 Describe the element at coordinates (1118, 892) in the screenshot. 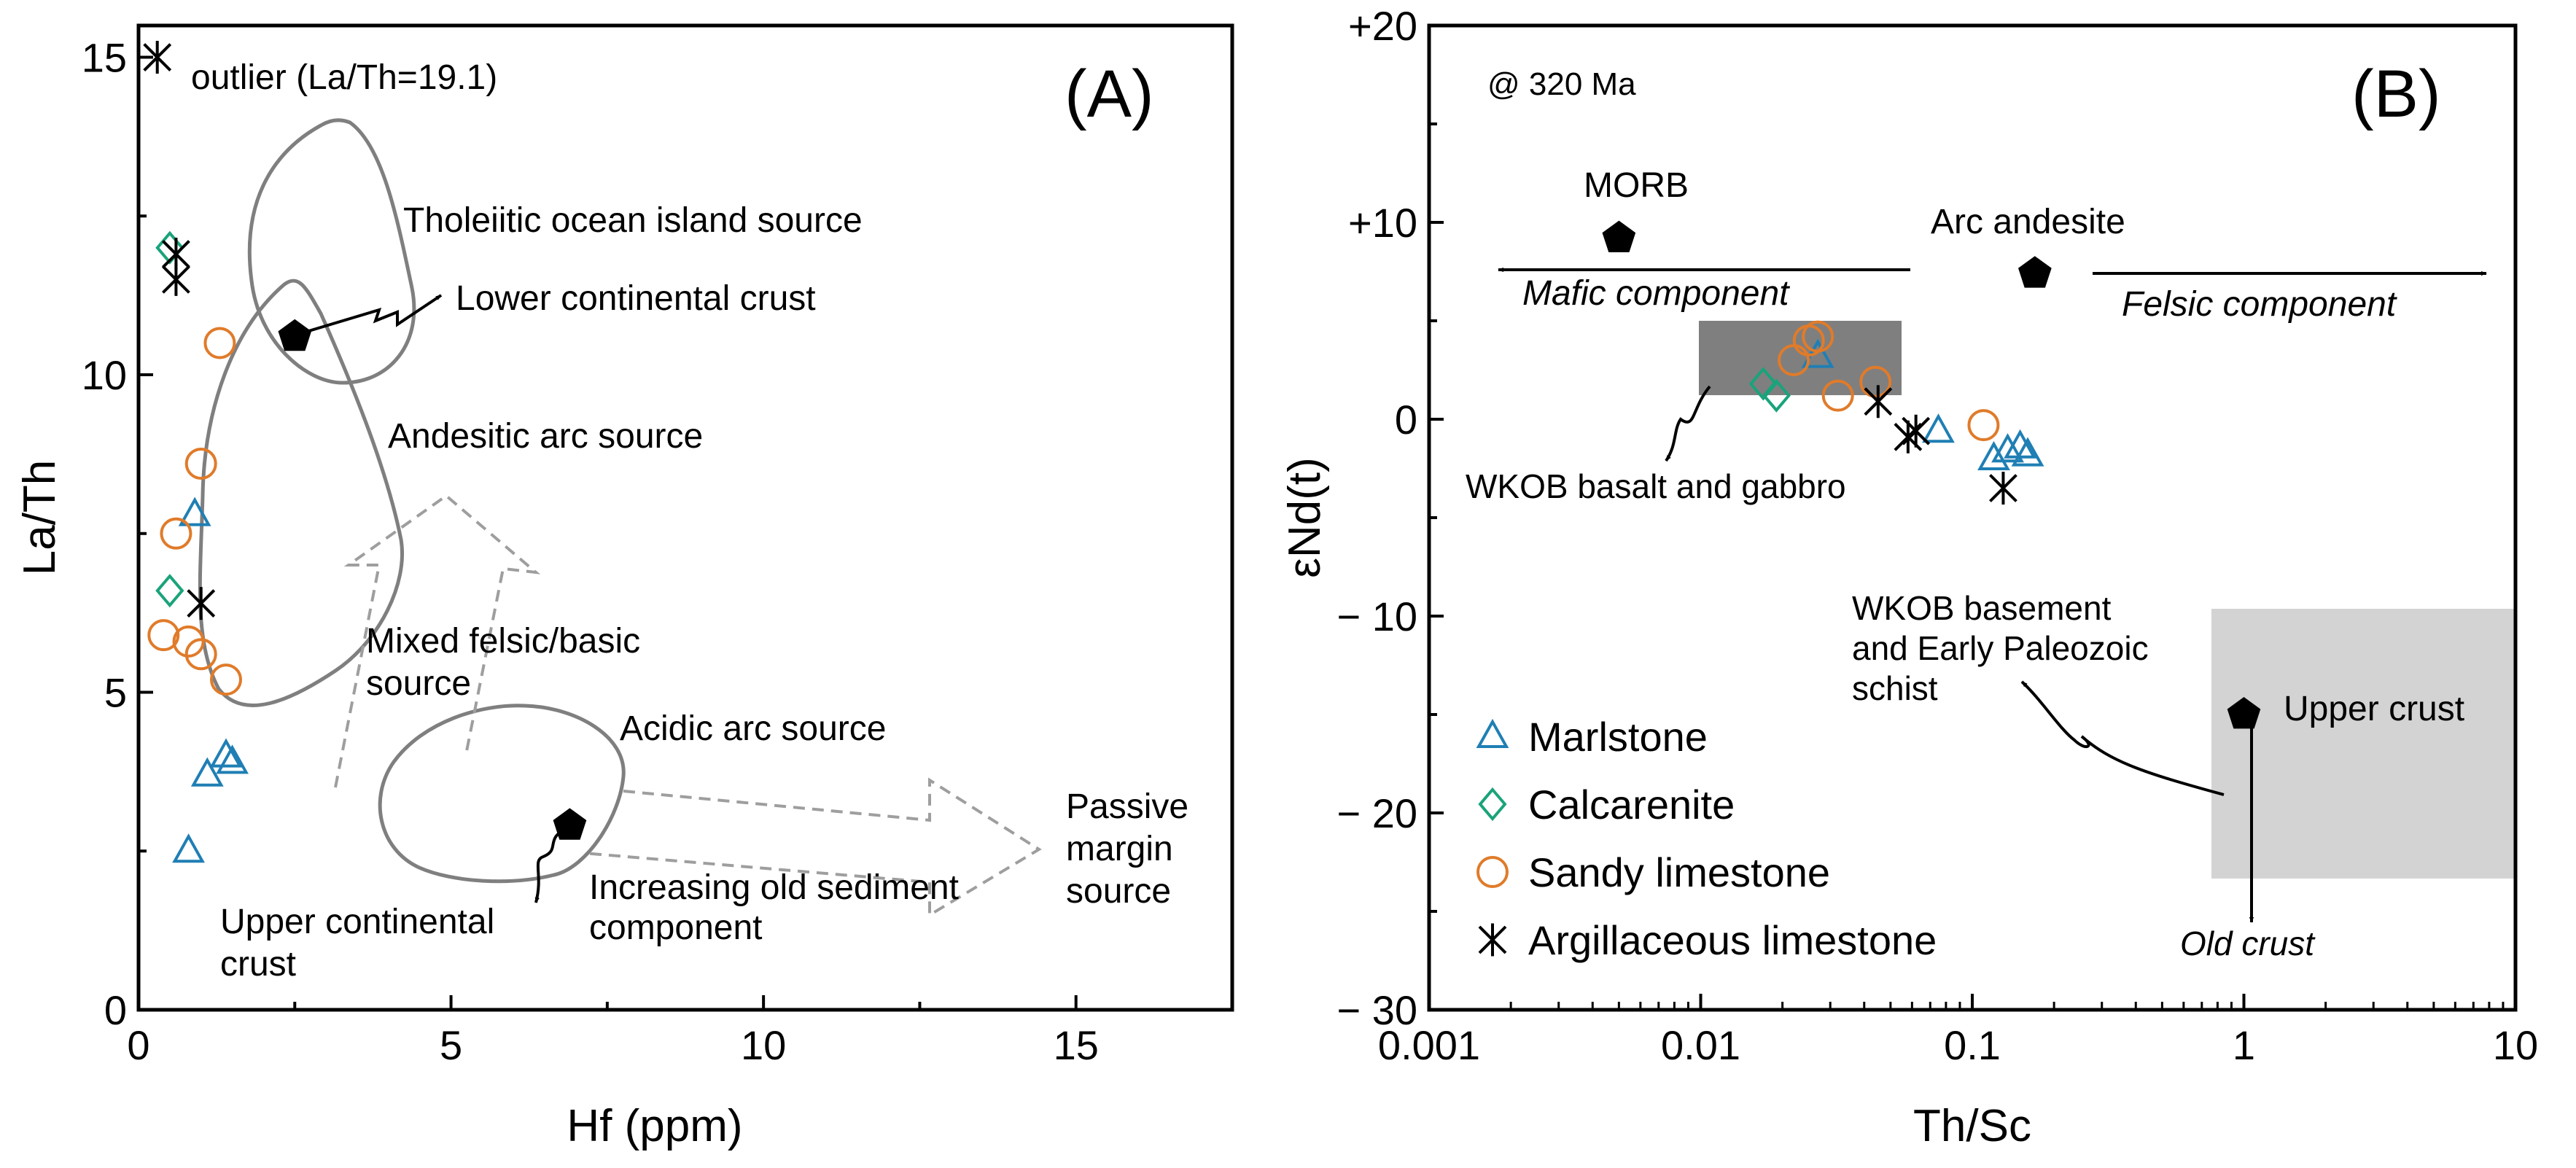

I see `passive-label-line3: source` at that location.